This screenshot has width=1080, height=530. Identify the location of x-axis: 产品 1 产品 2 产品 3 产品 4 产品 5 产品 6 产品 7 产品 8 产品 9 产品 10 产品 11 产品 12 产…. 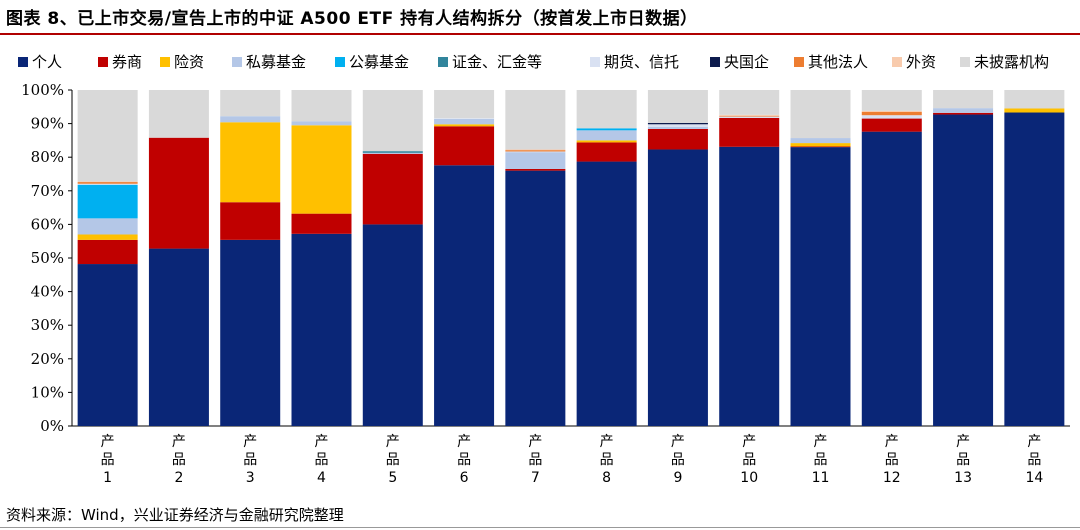
(572, 460).